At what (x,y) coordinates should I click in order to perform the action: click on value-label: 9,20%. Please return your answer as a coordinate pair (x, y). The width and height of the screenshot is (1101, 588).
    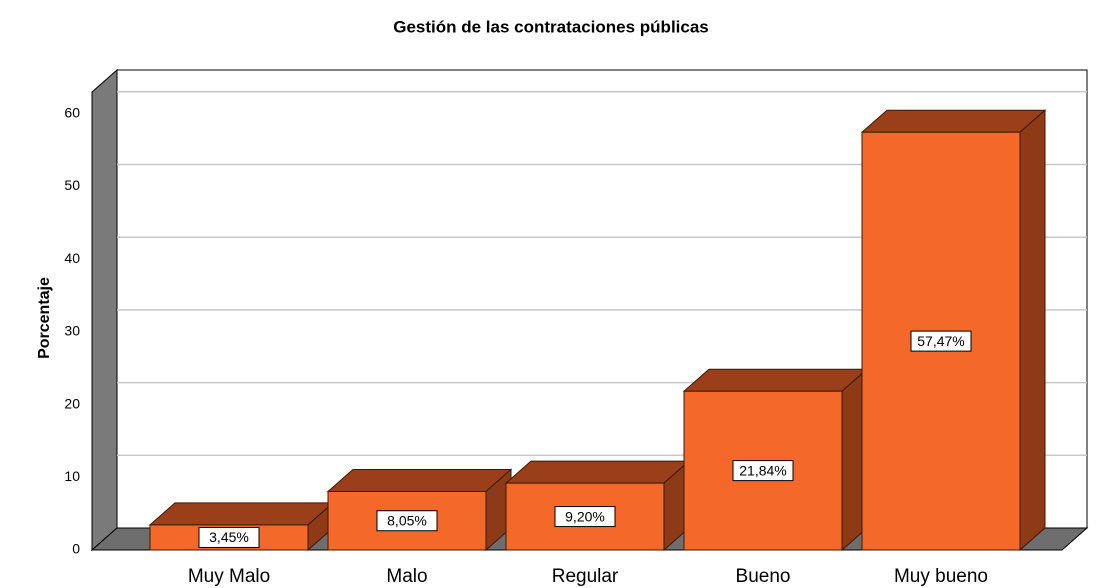
    Looking at the image, I should click on (585, 516).